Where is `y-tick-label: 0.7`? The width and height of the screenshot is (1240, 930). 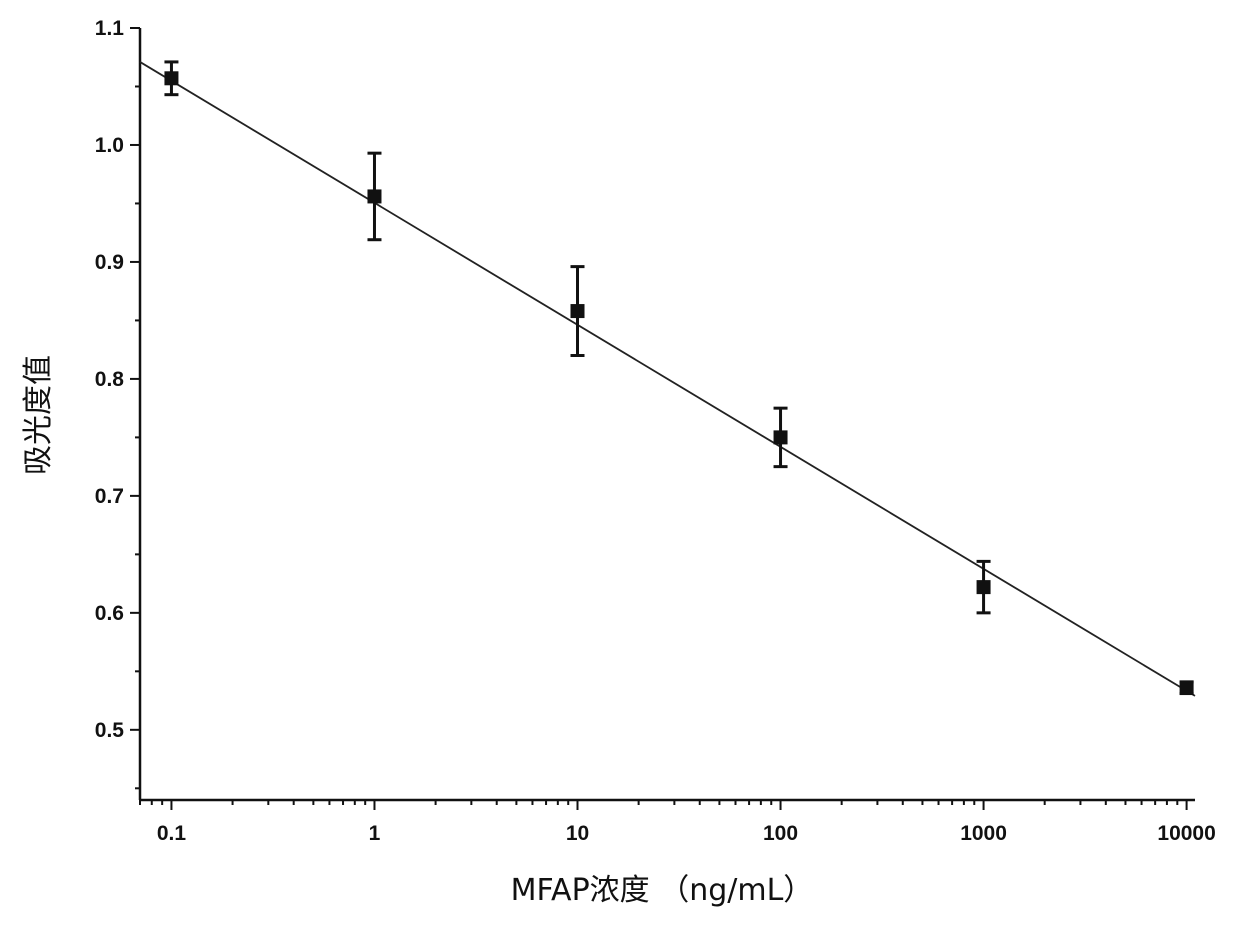 y-tick-label: 0.7 is located at coordinates (109, 496).